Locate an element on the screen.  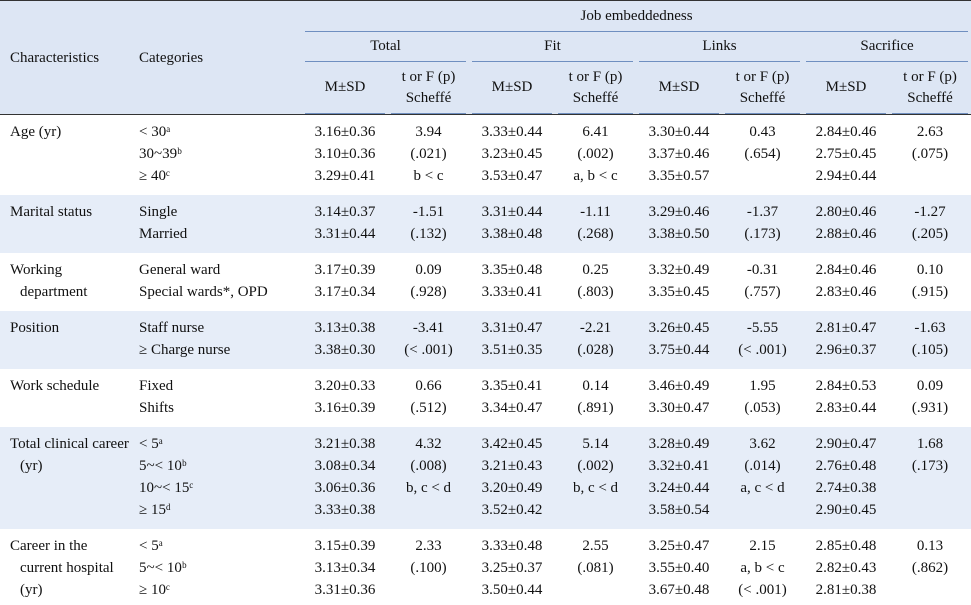
category: 30~39ᵇ is located at coordinates (160, 154).